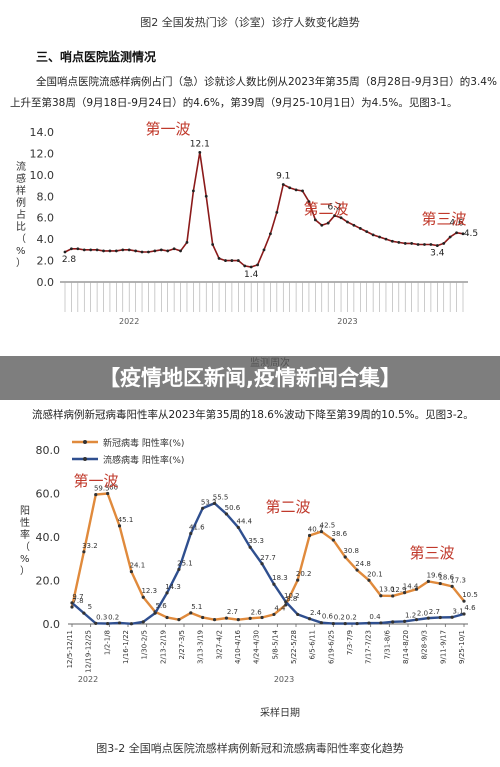 The image size is (500, 767). What do you see at coordinates (201, 647) in the screenshot?
I see `x-tick-label: 3/13-3/19` at bounding box center [201, 647].